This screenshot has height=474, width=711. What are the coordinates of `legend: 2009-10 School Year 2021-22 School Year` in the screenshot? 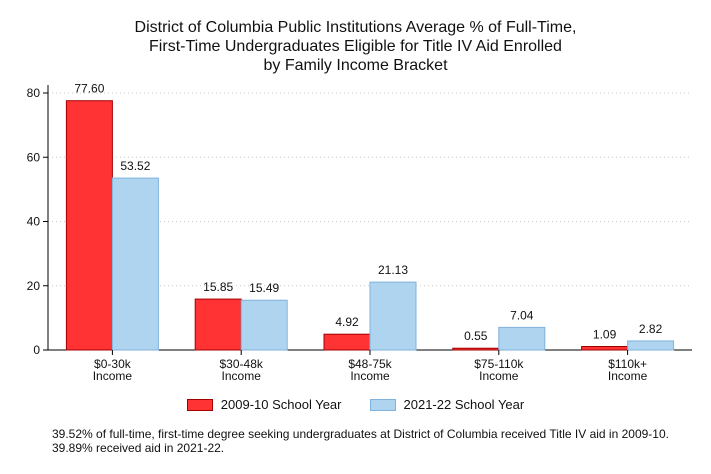 It's located at (355, 404).